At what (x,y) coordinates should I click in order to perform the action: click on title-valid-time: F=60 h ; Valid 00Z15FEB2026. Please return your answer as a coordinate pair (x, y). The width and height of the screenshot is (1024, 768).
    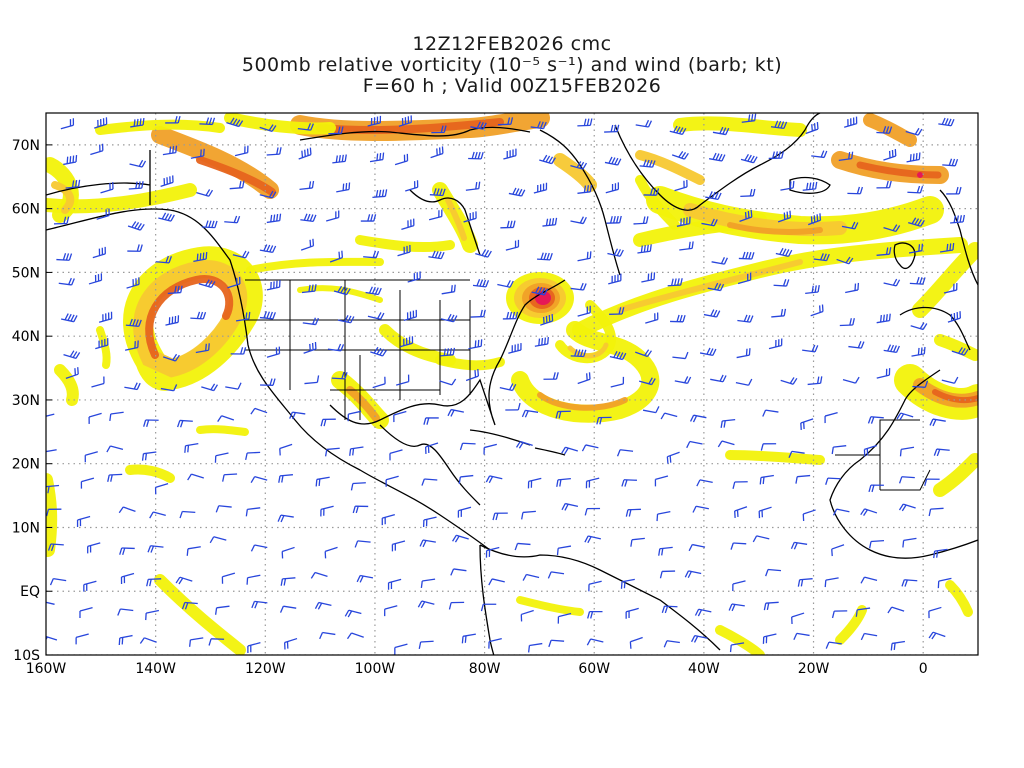
    Looking at the image, I should click on (512, 86).